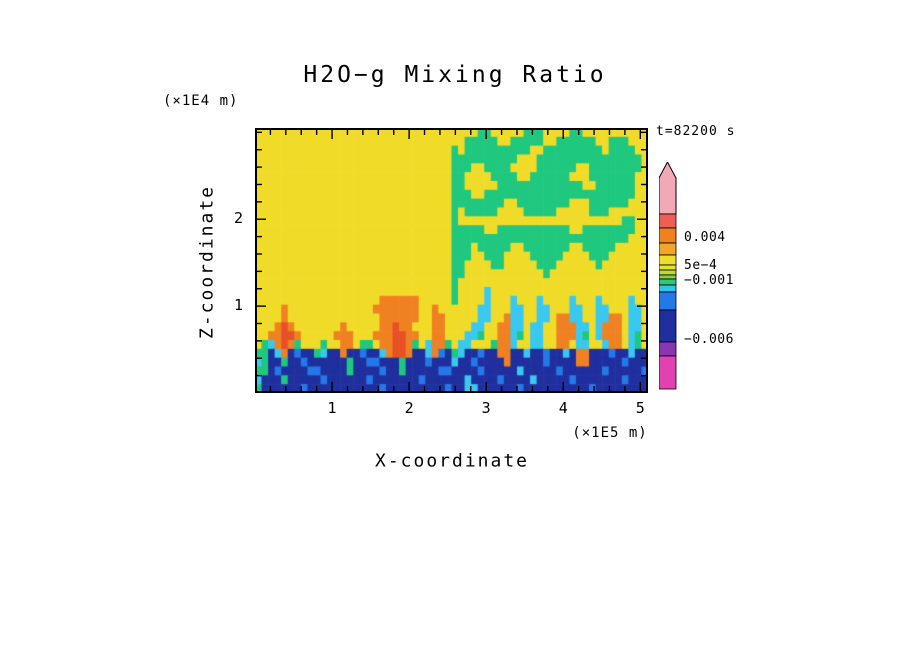  What do you see at coordinates (238, 218) in the screenshot?
I see `y-tick-label: 2` at bounding box center [238, 218].